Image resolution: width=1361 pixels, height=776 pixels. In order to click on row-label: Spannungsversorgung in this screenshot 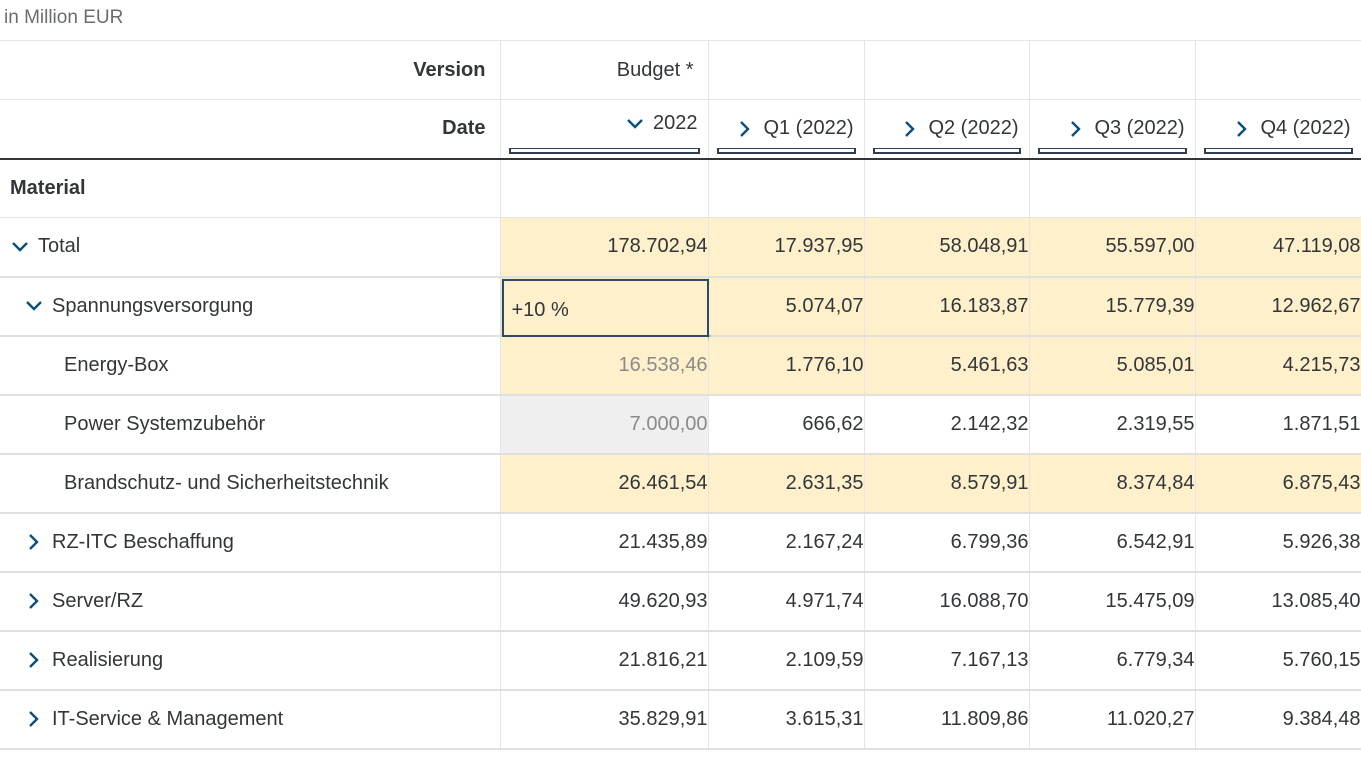, I will do `click(250, 306)`.